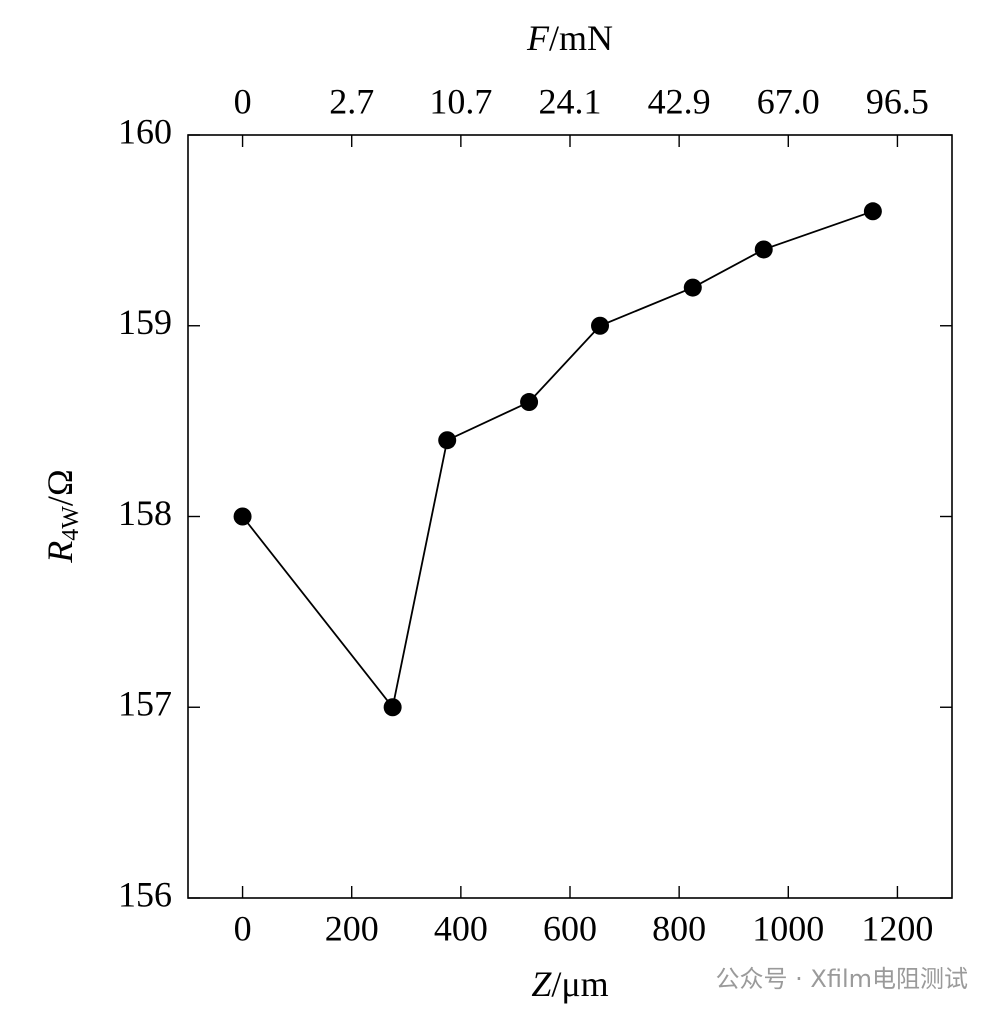 This screenshot has width=1000, height=1020. What do you see at coordinates (581, 38) in the screenshot?
I see `x2-label-unit: /mN` at bounding box center [581, 38].